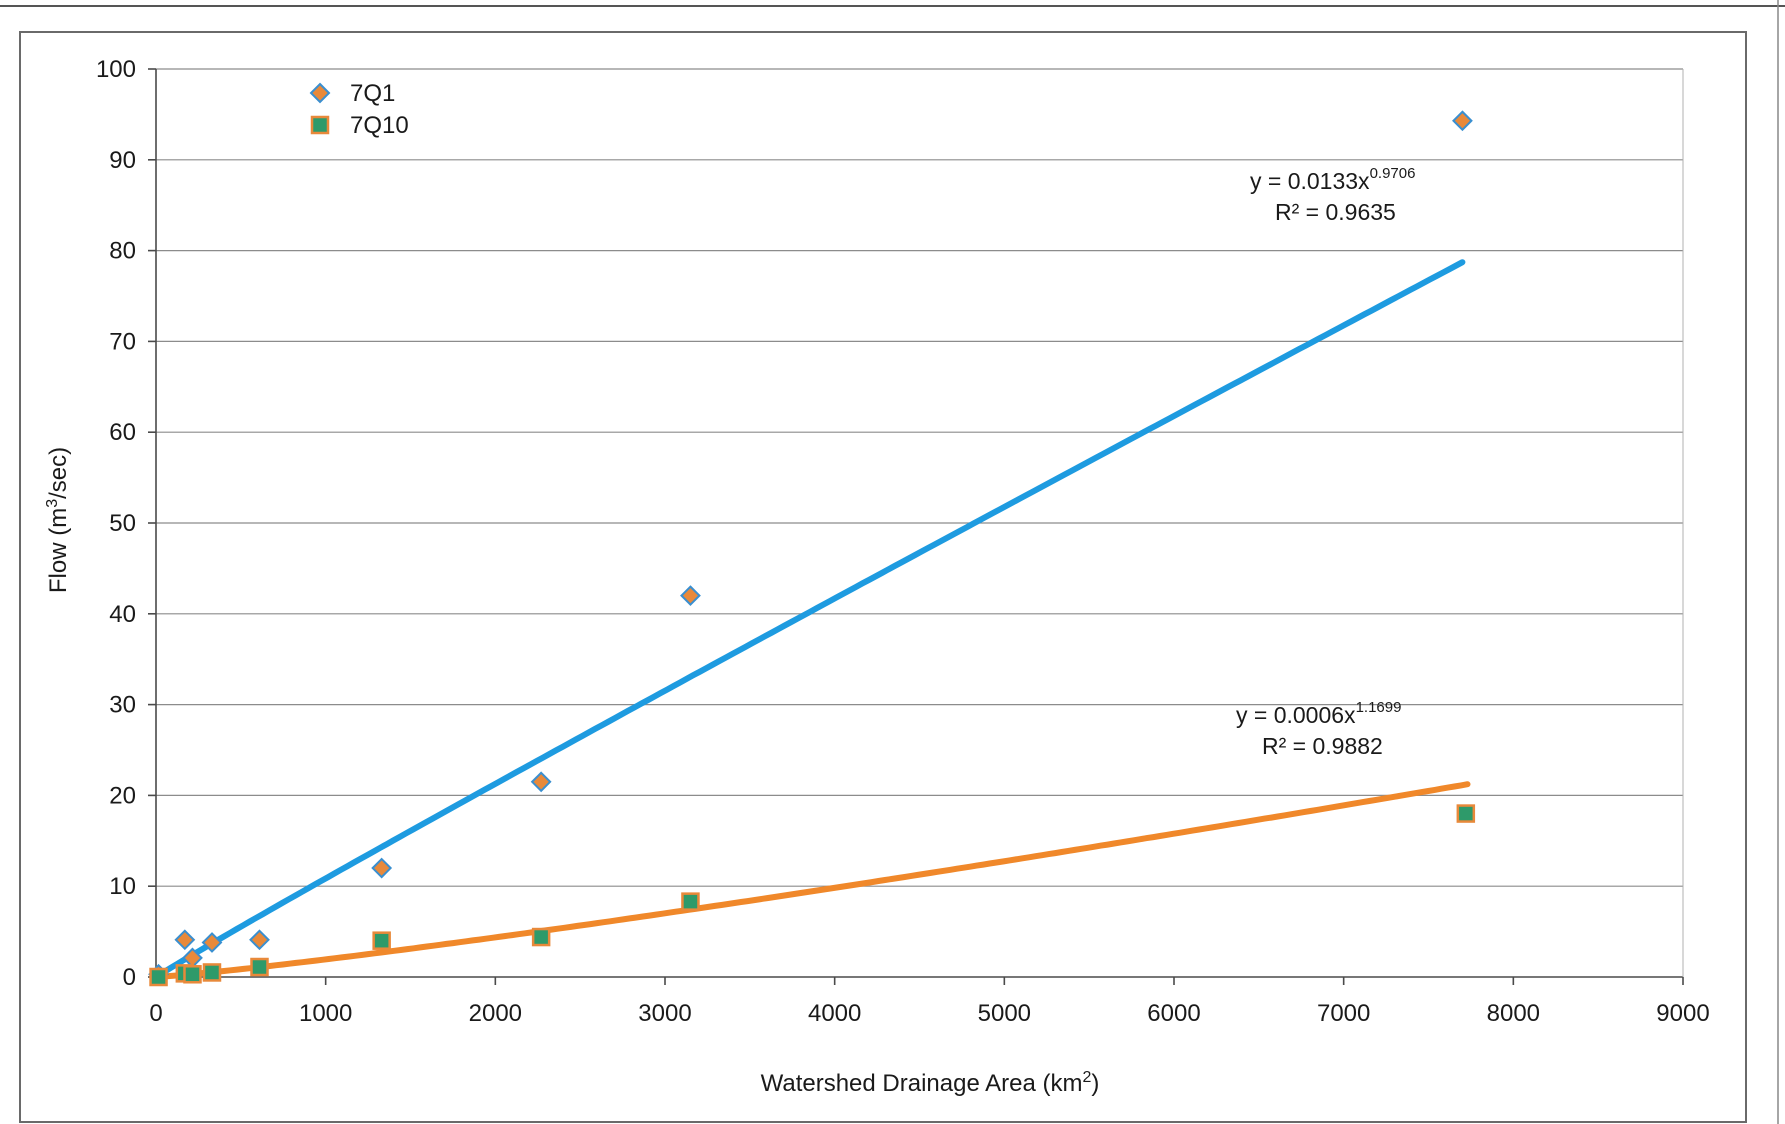 This screenshot has height=1124, width=1785. What do you see at coordinates (929, 1013) in the screenshot?
I see `x-tick-labels: 0 1000 2000 3000 4000 5000 6000 7000 8000 9000` at bounding box center [929, 1013].